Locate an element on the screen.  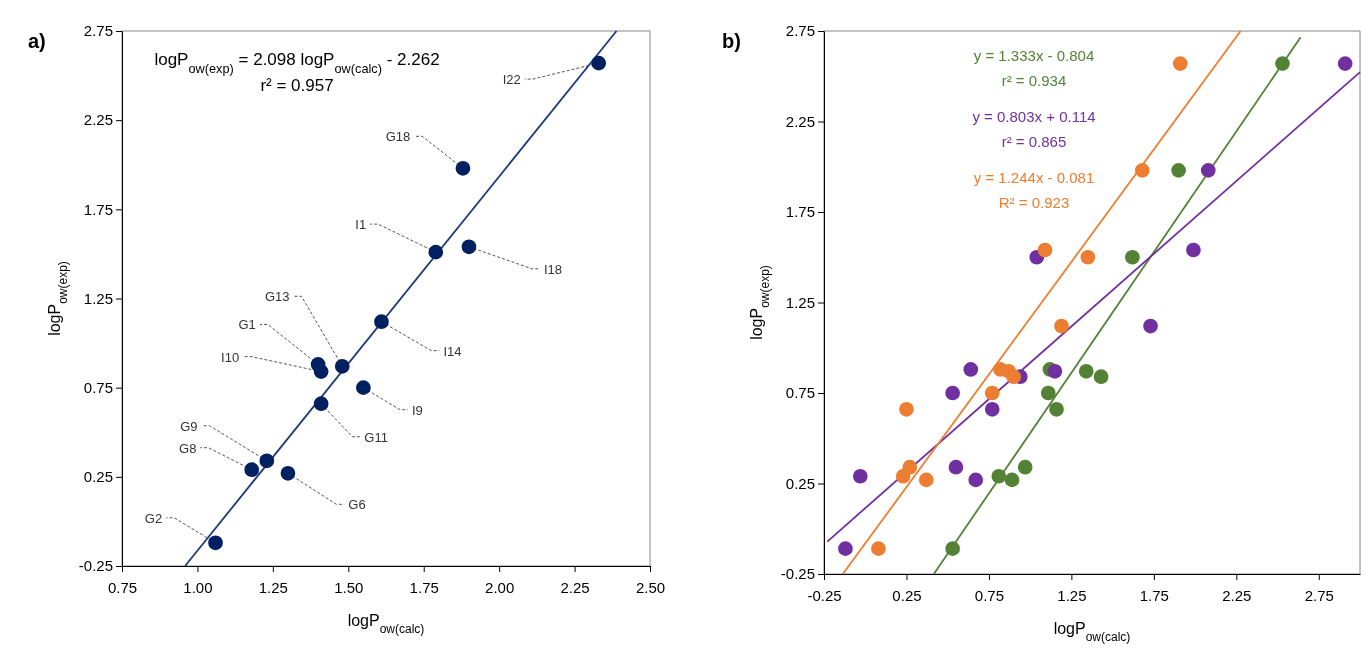
annotation: G2 is located at coordinates (153, 518).